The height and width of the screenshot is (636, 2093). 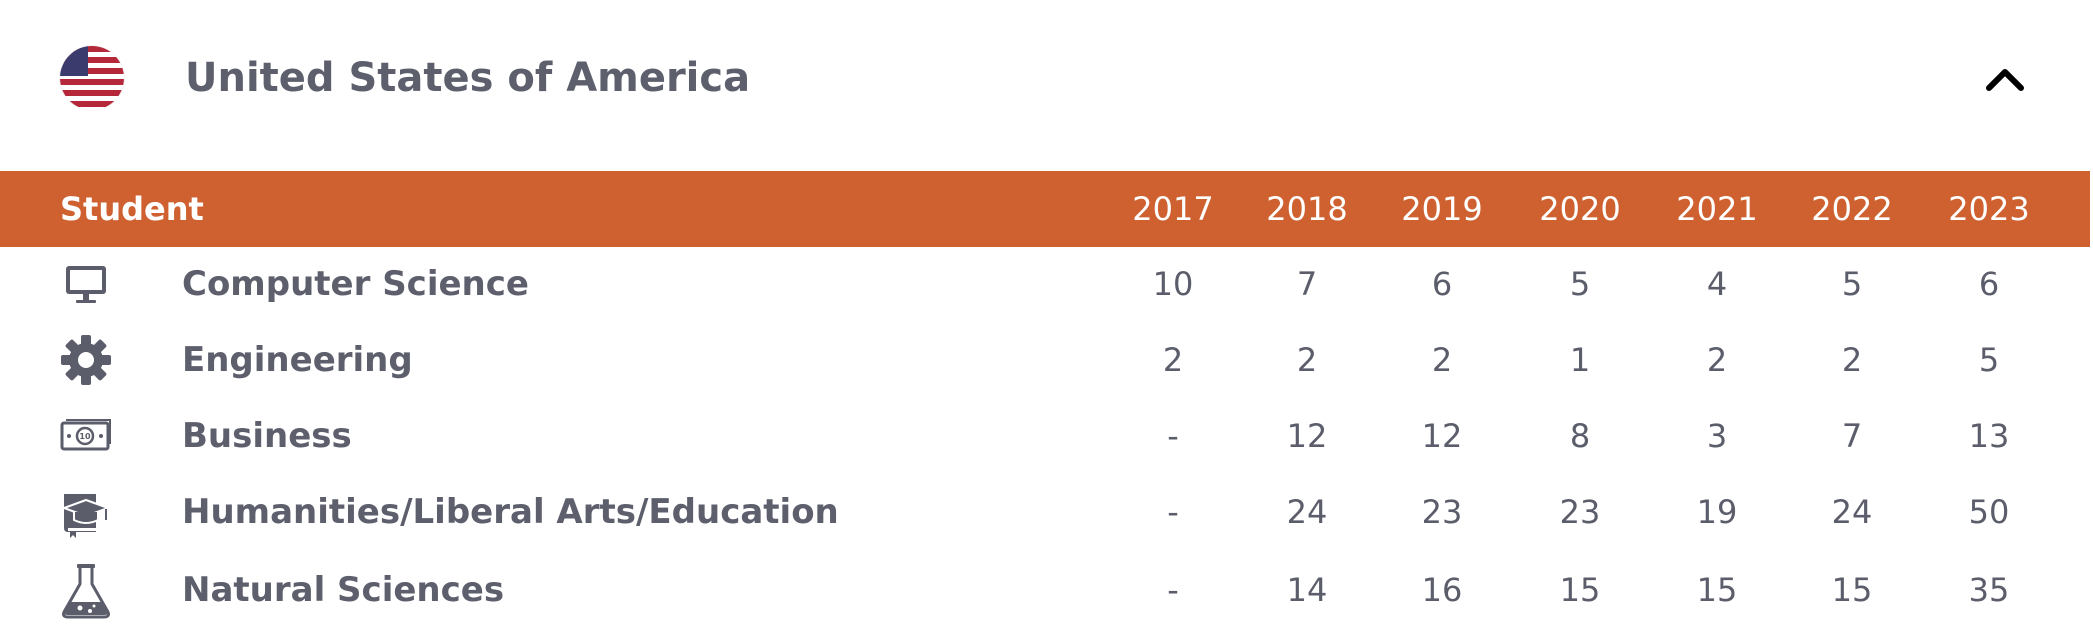 What do you see at coordinates (2005, 78) in the screenshot?
I see `chevron-up-icon` at bounding box center [2005, 78].